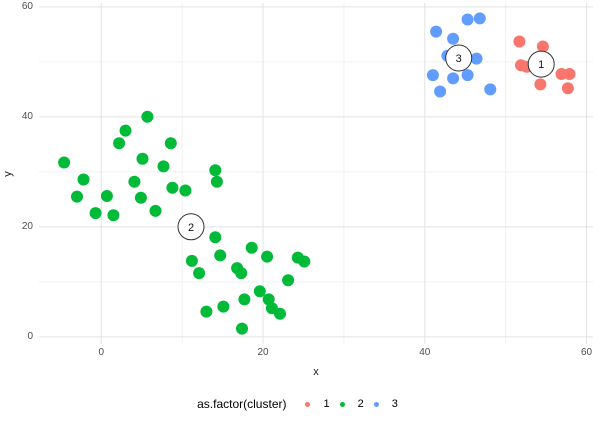 The image size is (600, 428). Describe the element at coordinates (8, 174) in the screenshot. I see `y-axis-title: y` at that location.